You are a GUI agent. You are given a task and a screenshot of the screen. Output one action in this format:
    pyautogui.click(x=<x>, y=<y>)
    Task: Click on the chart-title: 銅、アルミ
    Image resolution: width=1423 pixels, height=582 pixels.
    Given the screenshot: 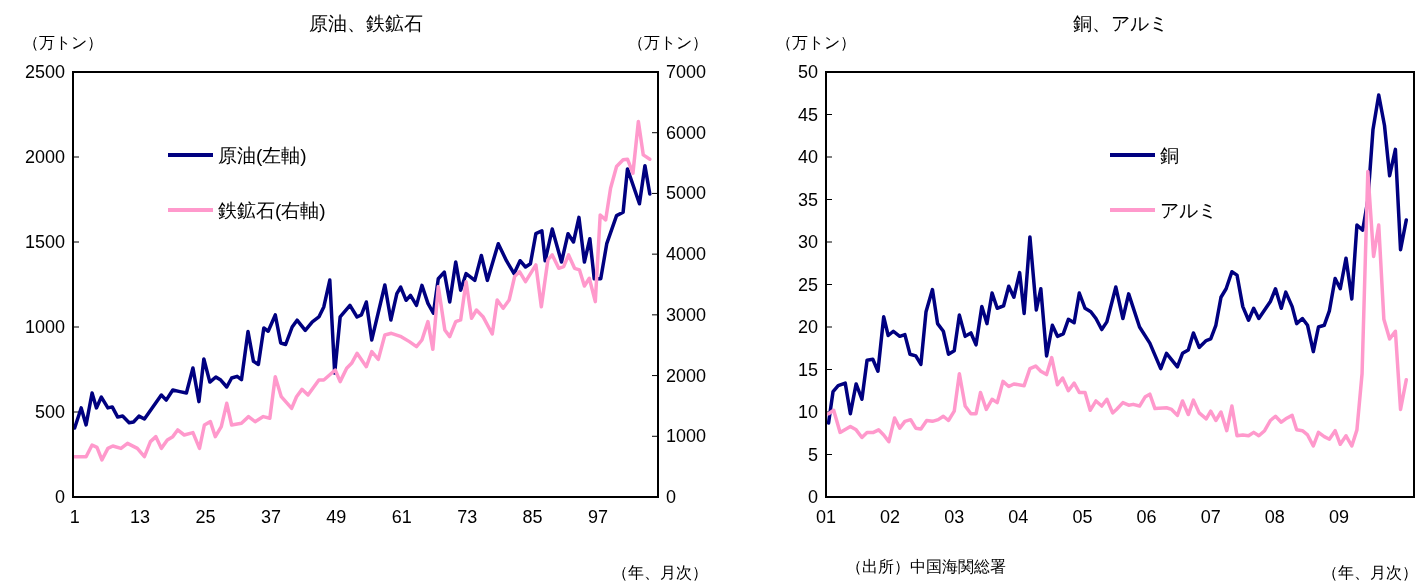 What is the action you would take?
    pyautogui.click(x=1120, y=23)
    